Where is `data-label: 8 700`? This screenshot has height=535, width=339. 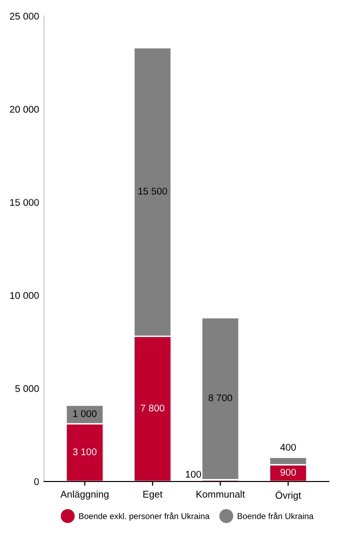
data-label: 8 700 is located at coordinates (220, 398).